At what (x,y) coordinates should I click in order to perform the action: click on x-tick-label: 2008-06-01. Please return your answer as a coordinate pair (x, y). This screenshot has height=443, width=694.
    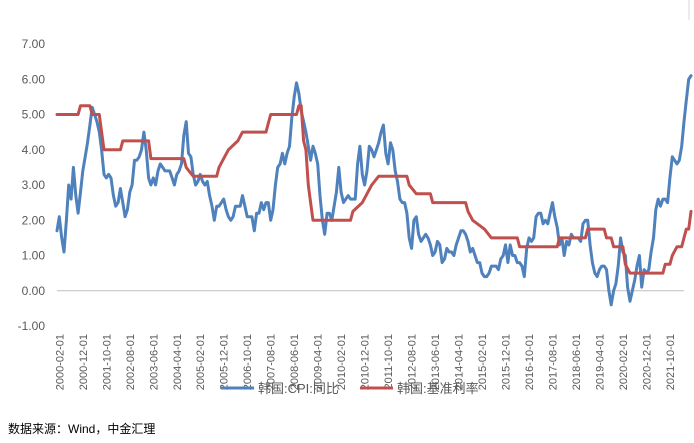
    Looking at the image, I should click on (295, 362).